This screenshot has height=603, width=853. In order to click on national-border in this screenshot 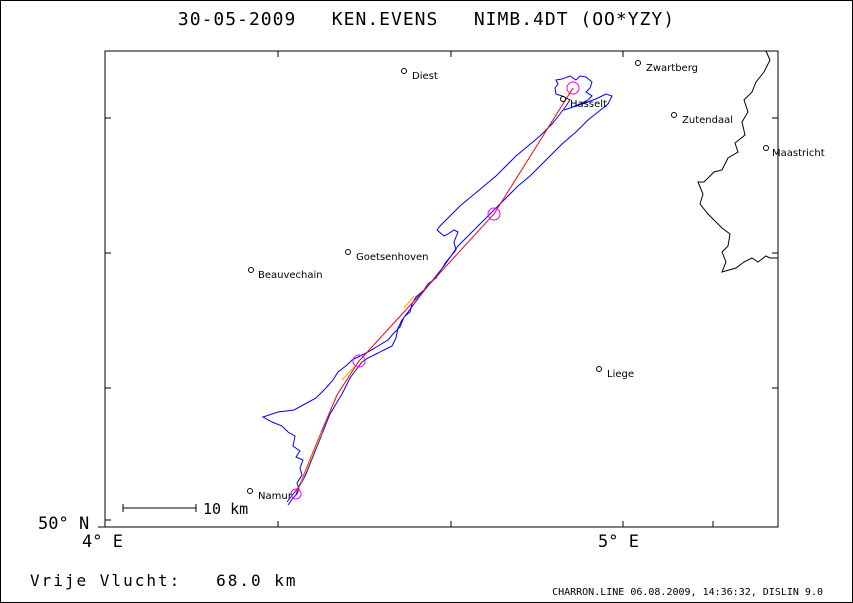, I will do `click(737, 161)`.